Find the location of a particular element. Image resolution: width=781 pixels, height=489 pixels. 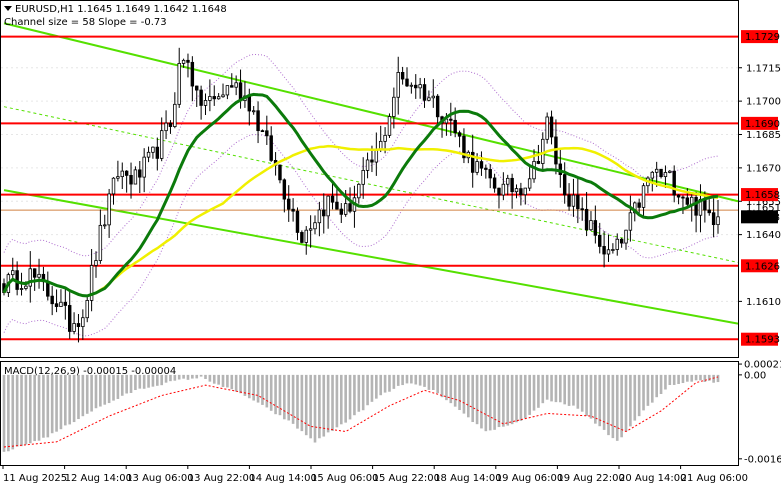

x-tick-label: 19 Aug 22:00 is located at coordinates (590, 478).